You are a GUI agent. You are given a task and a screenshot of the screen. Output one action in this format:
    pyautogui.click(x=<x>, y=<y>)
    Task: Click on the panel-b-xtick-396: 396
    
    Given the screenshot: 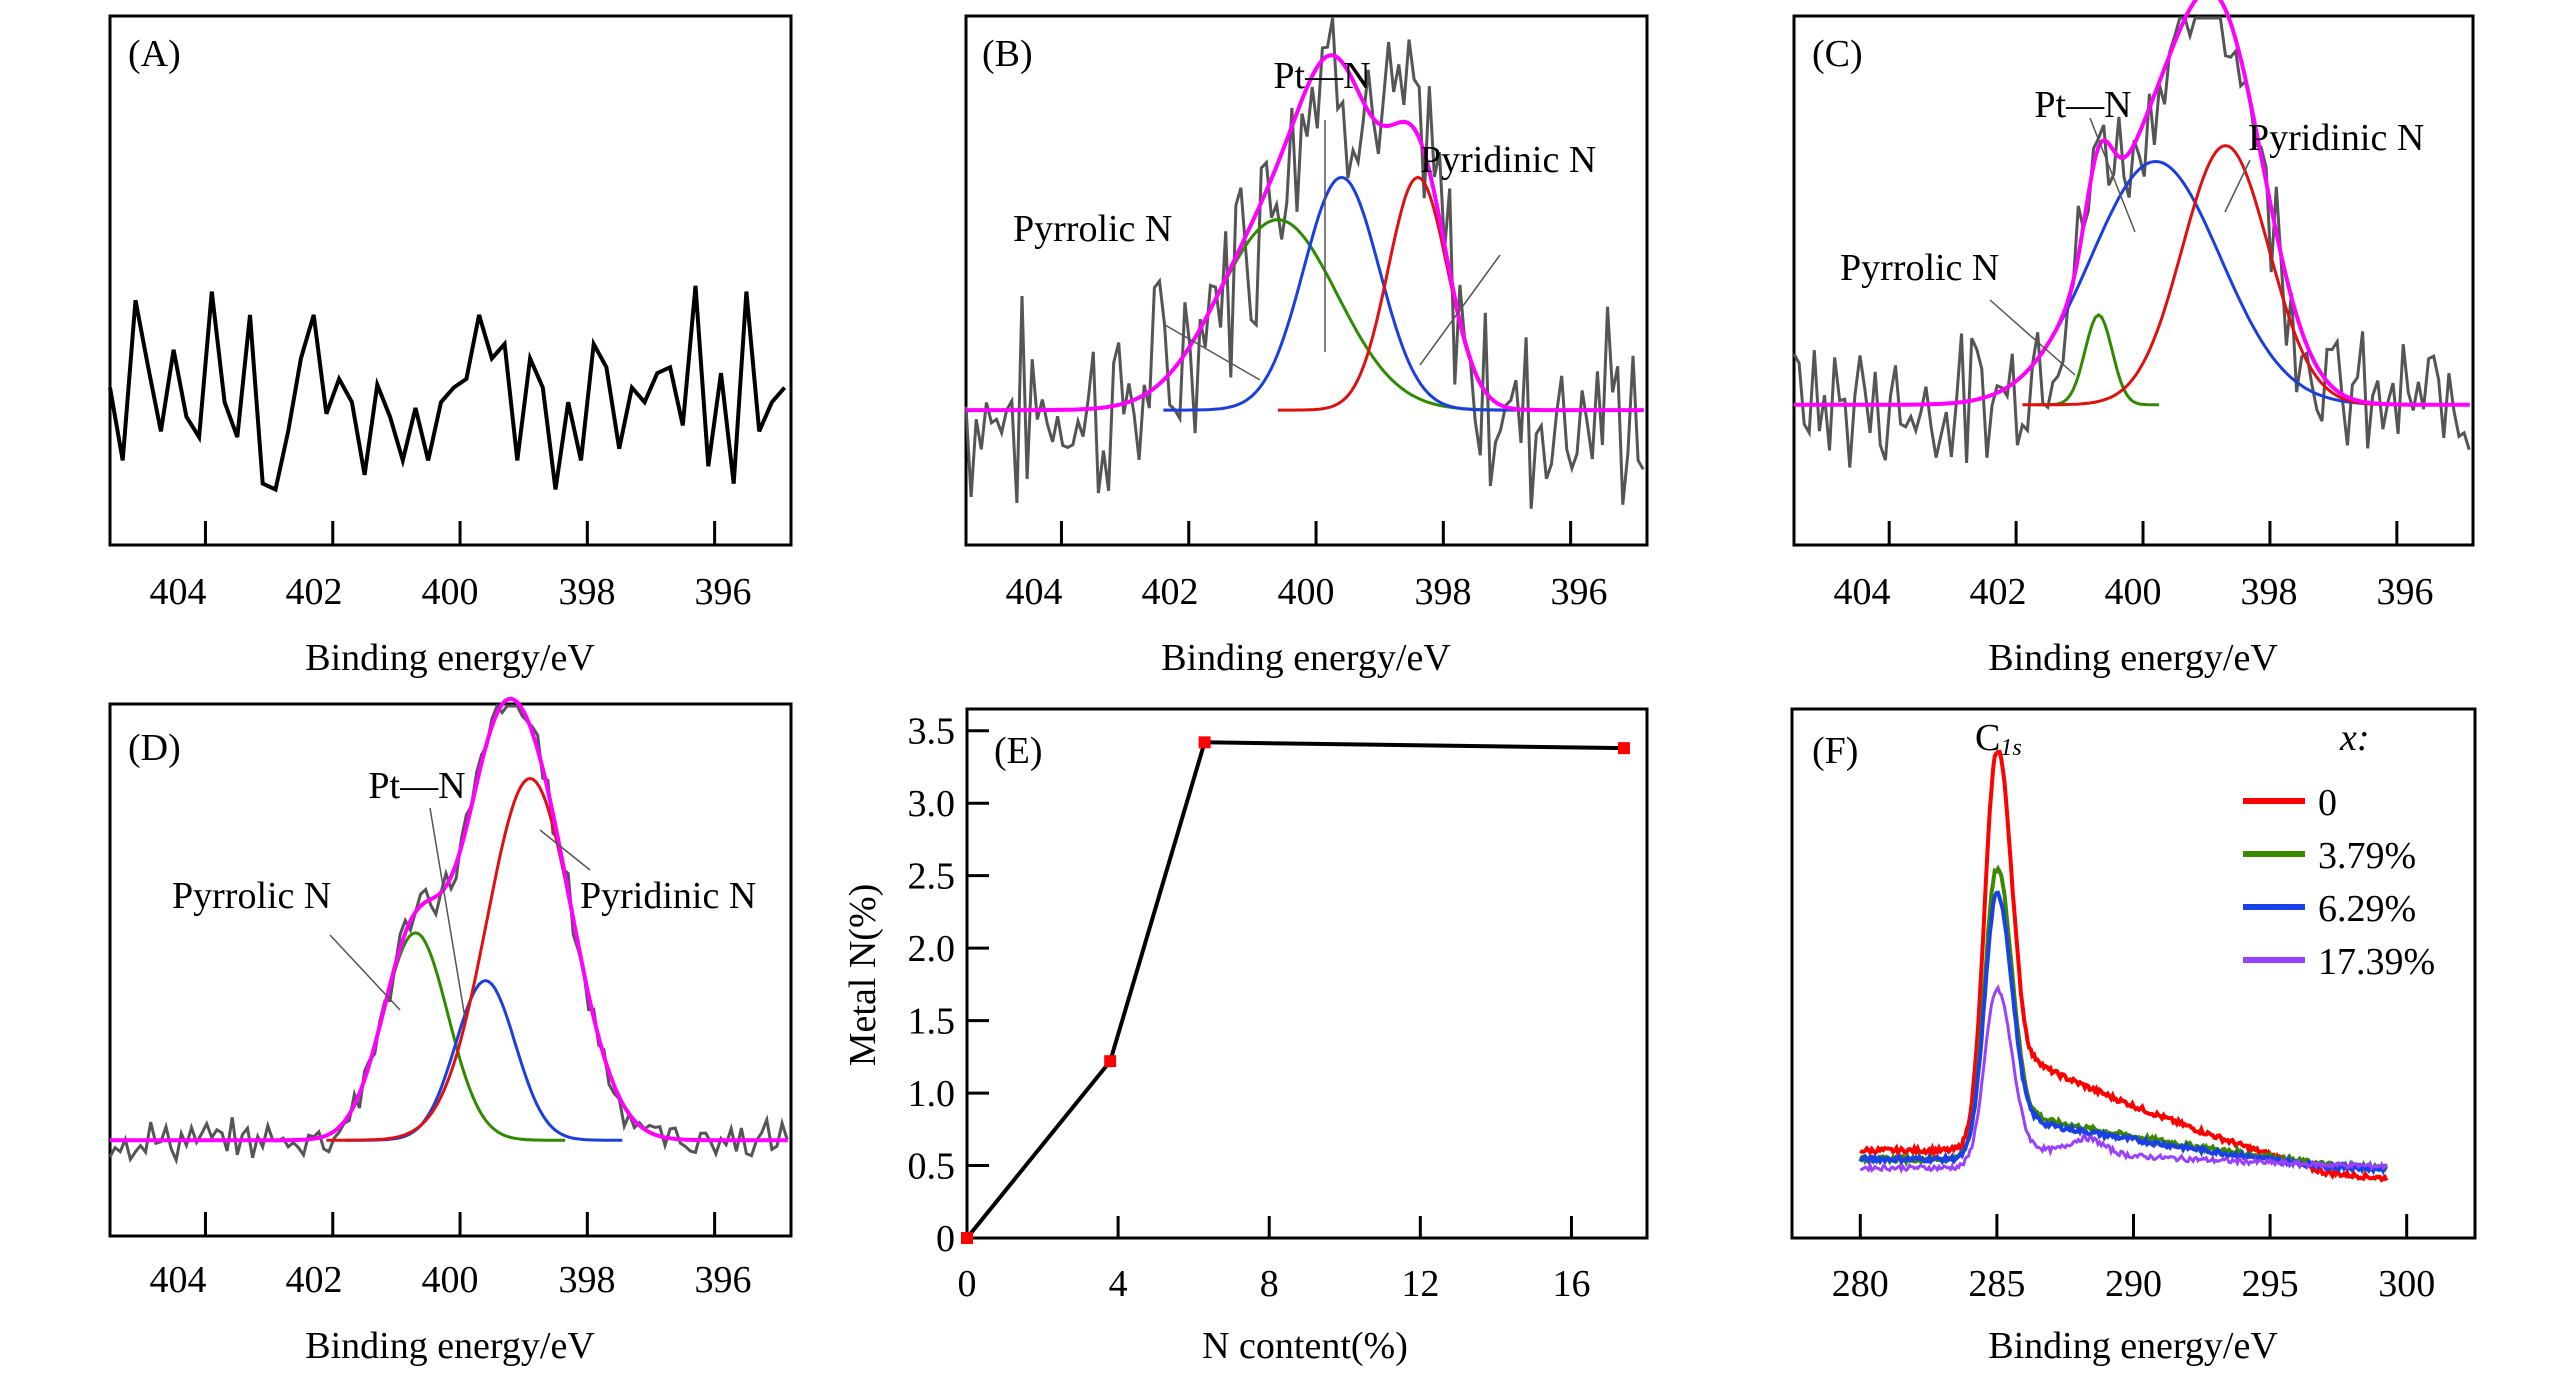 What is the action you would take?
    pyautogui.click(x=1579, y=592)
    